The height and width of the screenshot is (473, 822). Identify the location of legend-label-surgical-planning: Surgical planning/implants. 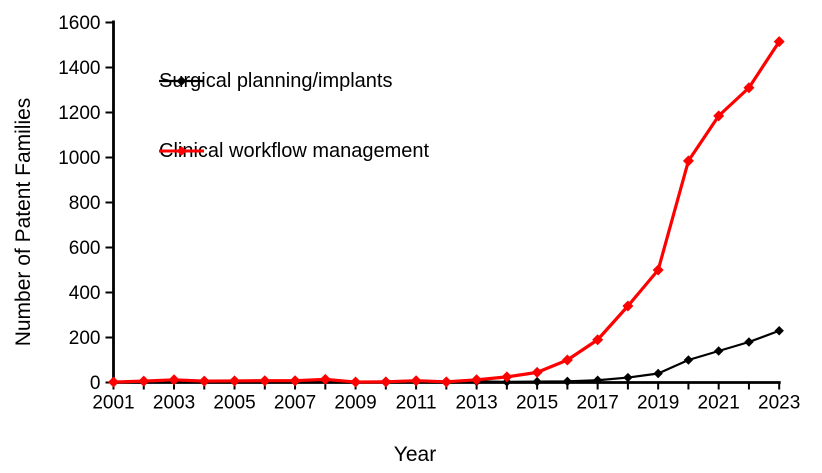
(276, 81).